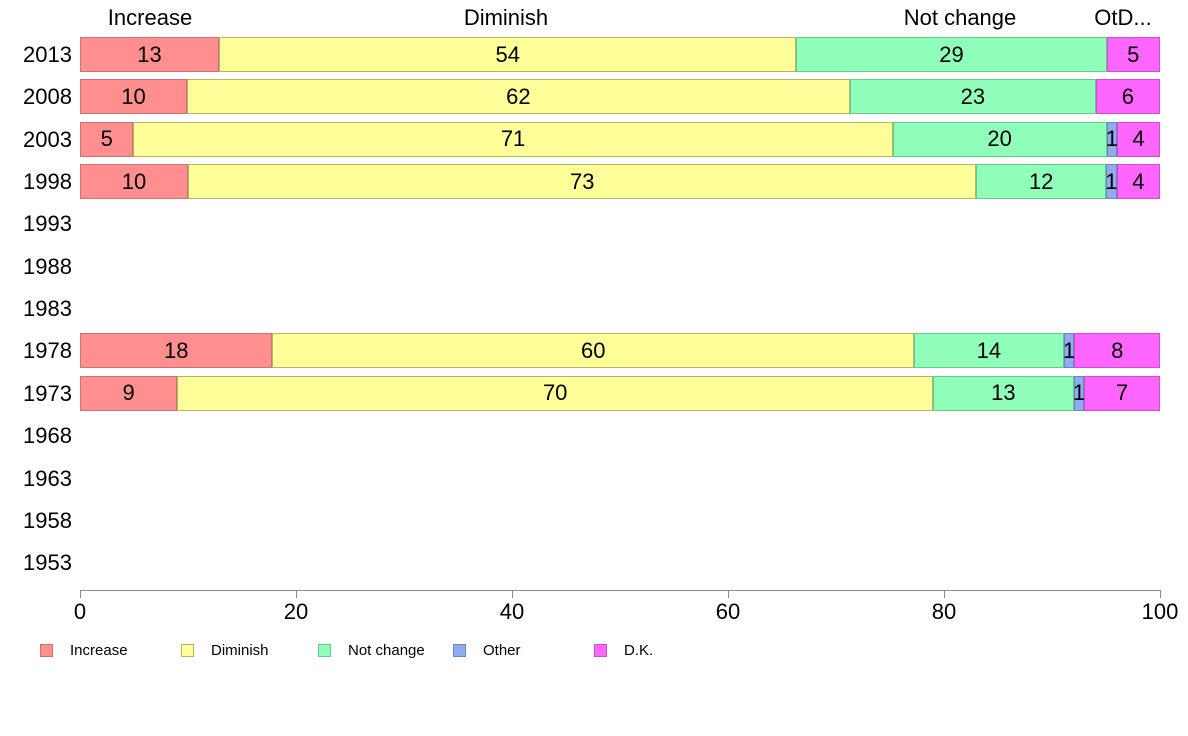  I want to click on legend-swatch-increase, so click(46, 650).